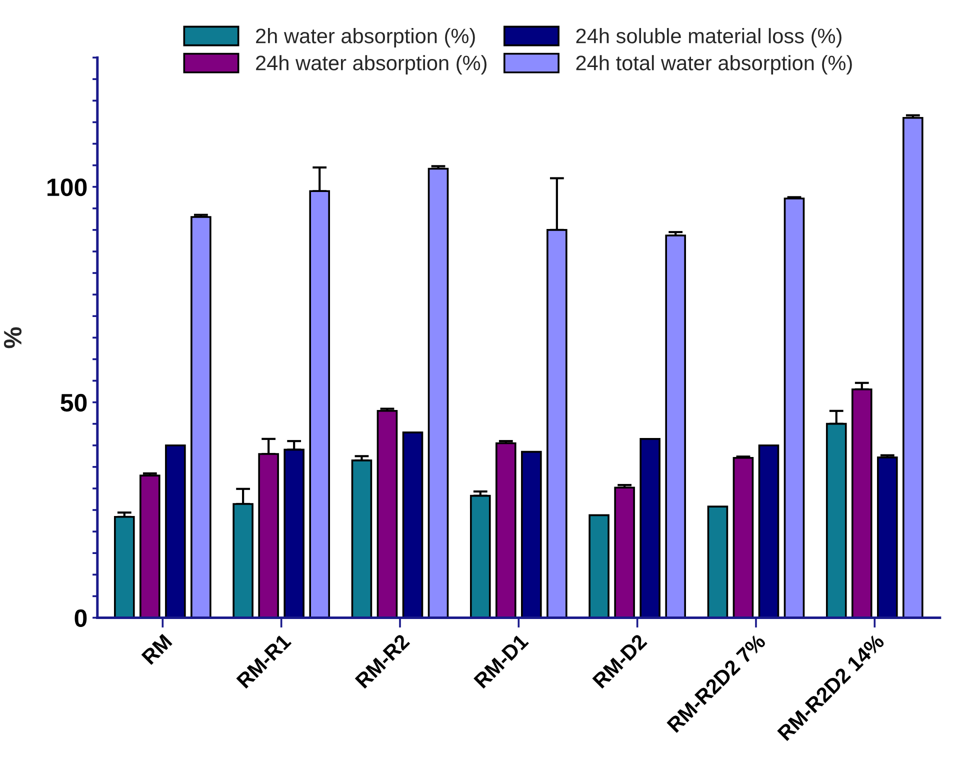 The width and height of the screenshot is (974, 778). What do you see at coordinates (73, 403) in the screenshot?
I see `y-tick-label: 50` at bounding box center [73, 403].